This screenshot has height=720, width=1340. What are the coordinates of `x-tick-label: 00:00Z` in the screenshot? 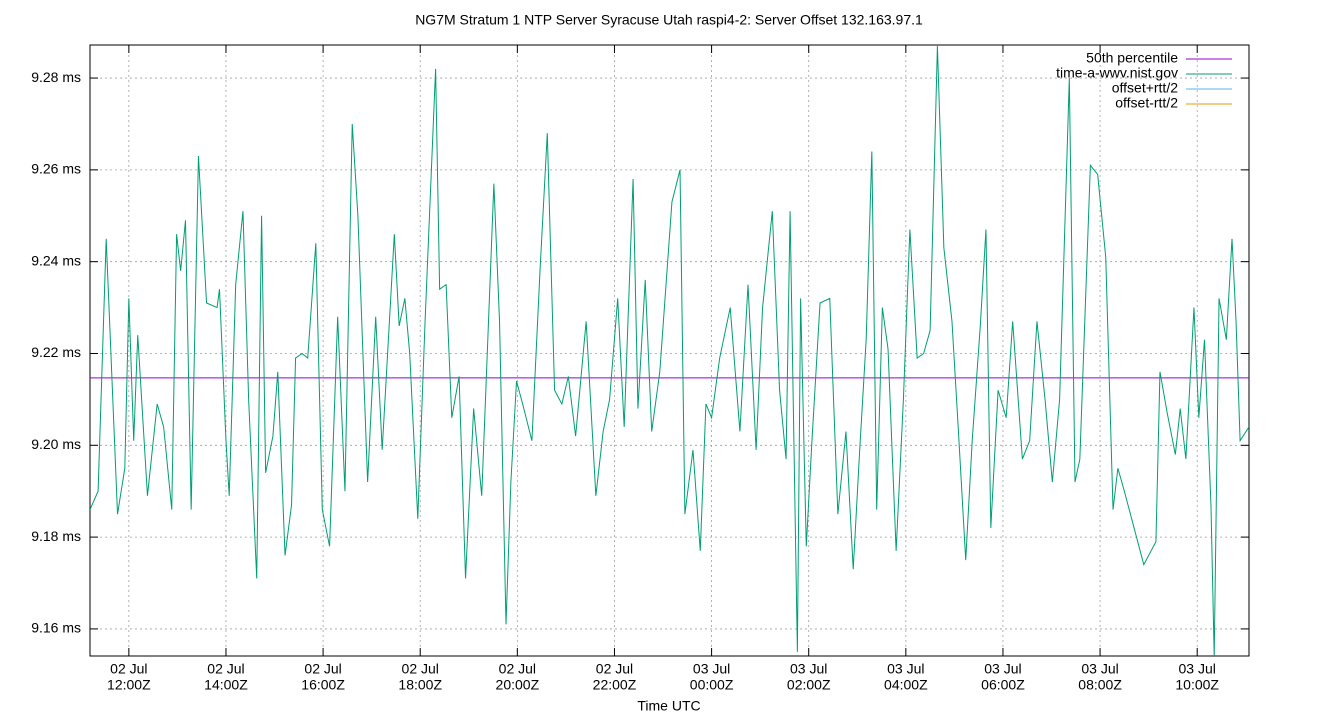 It's located at (712, 685).